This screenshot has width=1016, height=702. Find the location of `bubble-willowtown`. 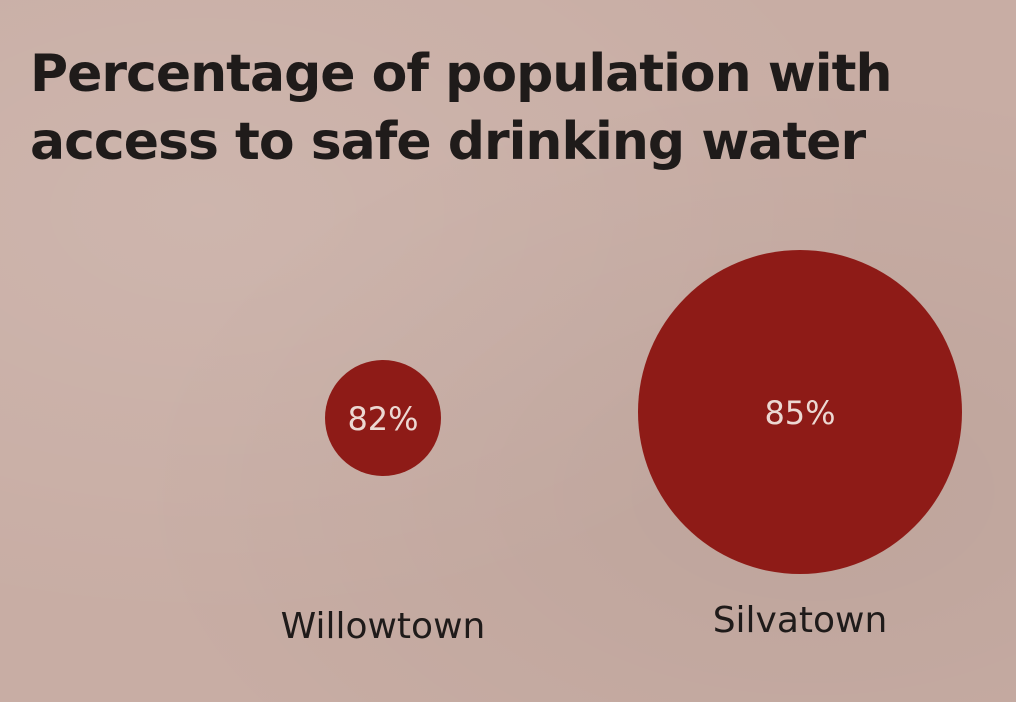

bubble-willowtown is located at coordinates (383, 418).